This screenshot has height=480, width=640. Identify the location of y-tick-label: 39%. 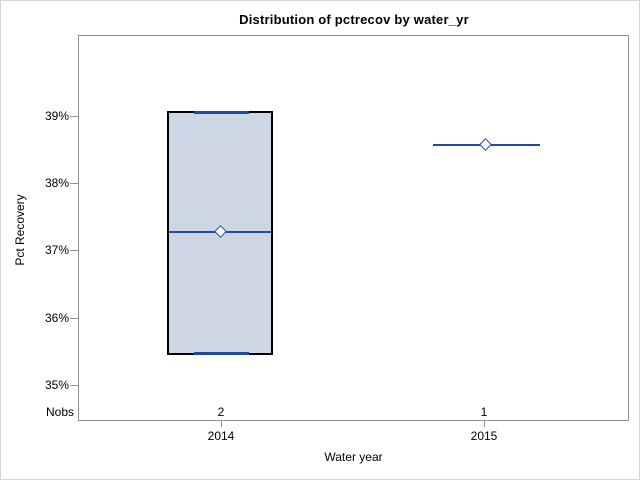
(56, 116).